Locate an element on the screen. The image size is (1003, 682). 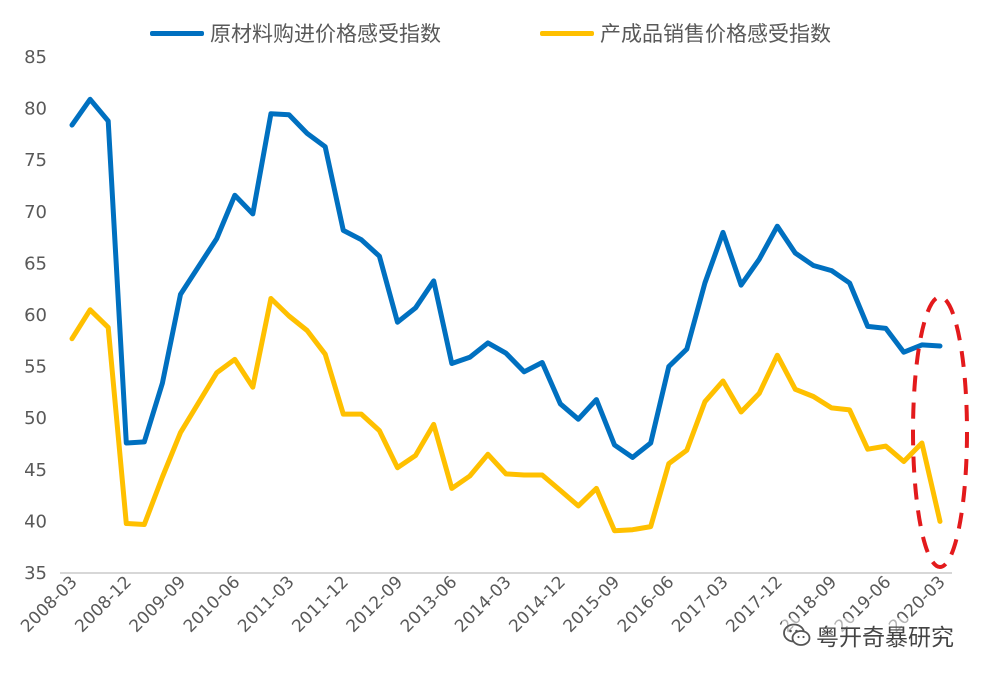
watermark-text: 粤开奇暴研究 is located at coordinates (885, 638).